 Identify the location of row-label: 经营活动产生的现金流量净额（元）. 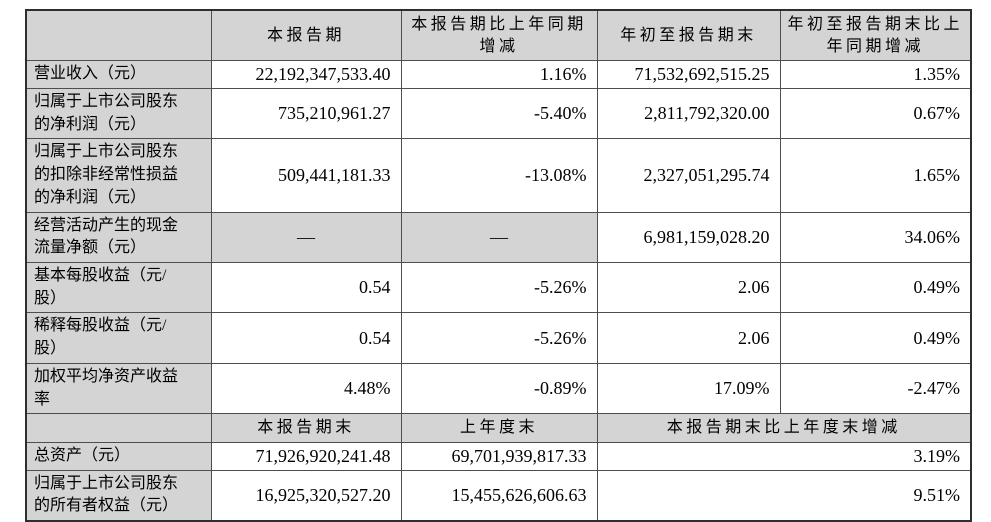
(118, 237).